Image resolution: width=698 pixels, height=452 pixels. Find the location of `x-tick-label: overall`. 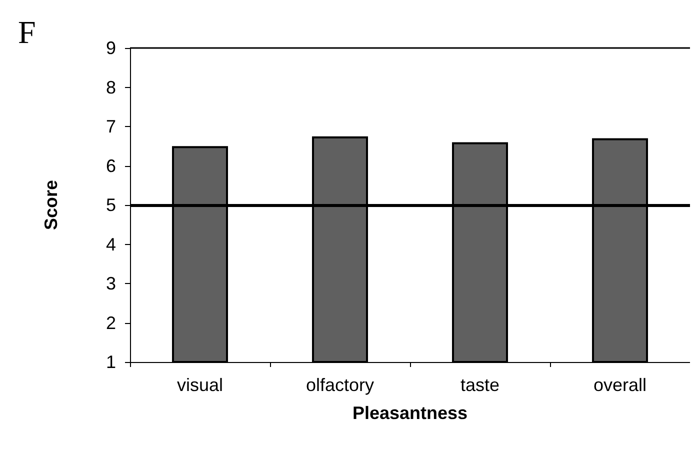

x-tick-label: overall is located at coordinates (620, 385).